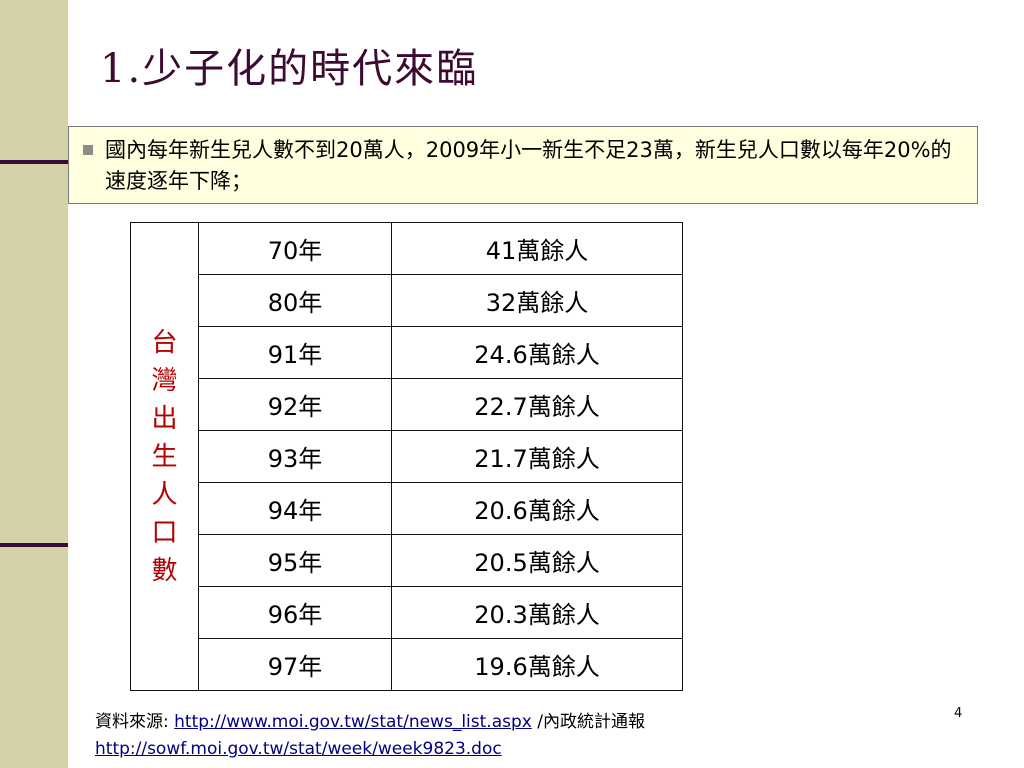  I want to click on year-cell: 94年, so click(295, 508).